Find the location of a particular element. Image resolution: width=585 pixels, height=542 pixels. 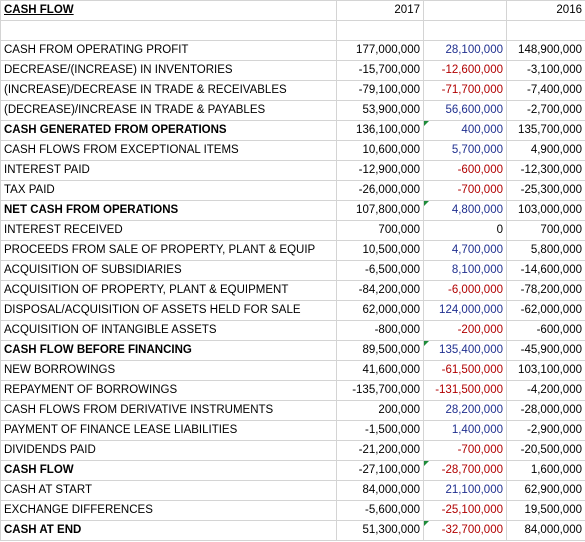

row-label: NET CASH FROM OPERATIONS is located at coordinates (168, 210).